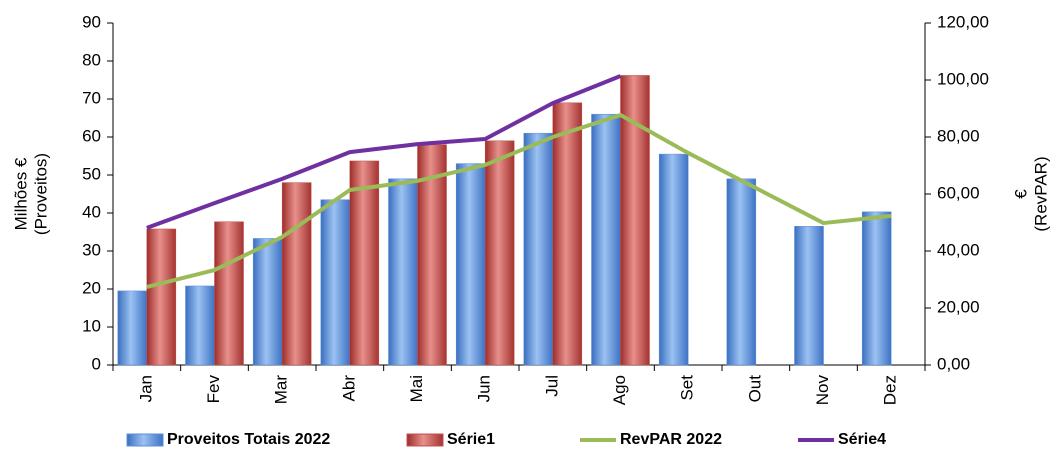 The image size is (1054, 453). Describe the element at coordinates (958, 249) in the screenshot. I see `y2-tick-label: 40,00` at that location.